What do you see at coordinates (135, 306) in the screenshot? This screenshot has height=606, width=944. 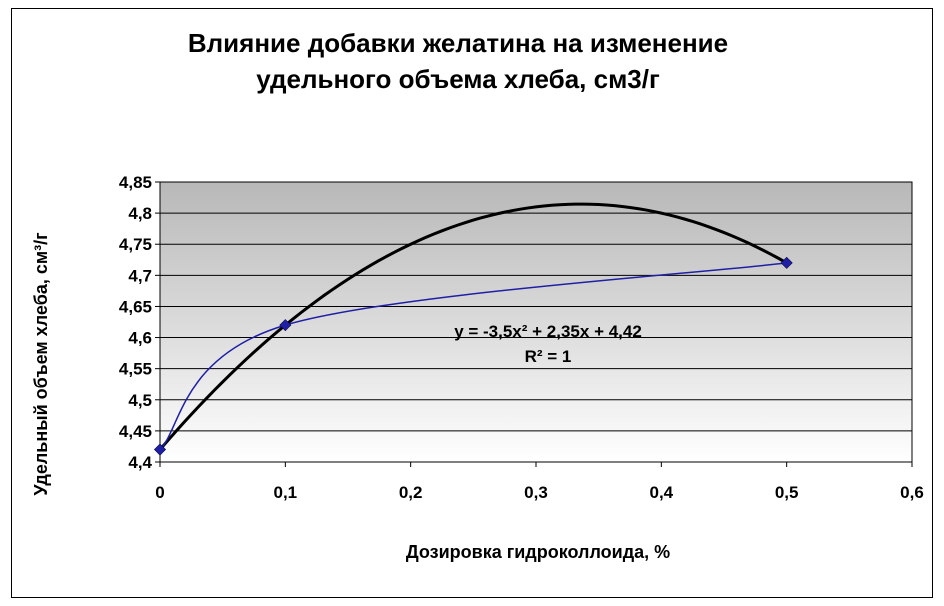 I see `y-tick-label: 4,65` at bounding box center [135, 306].